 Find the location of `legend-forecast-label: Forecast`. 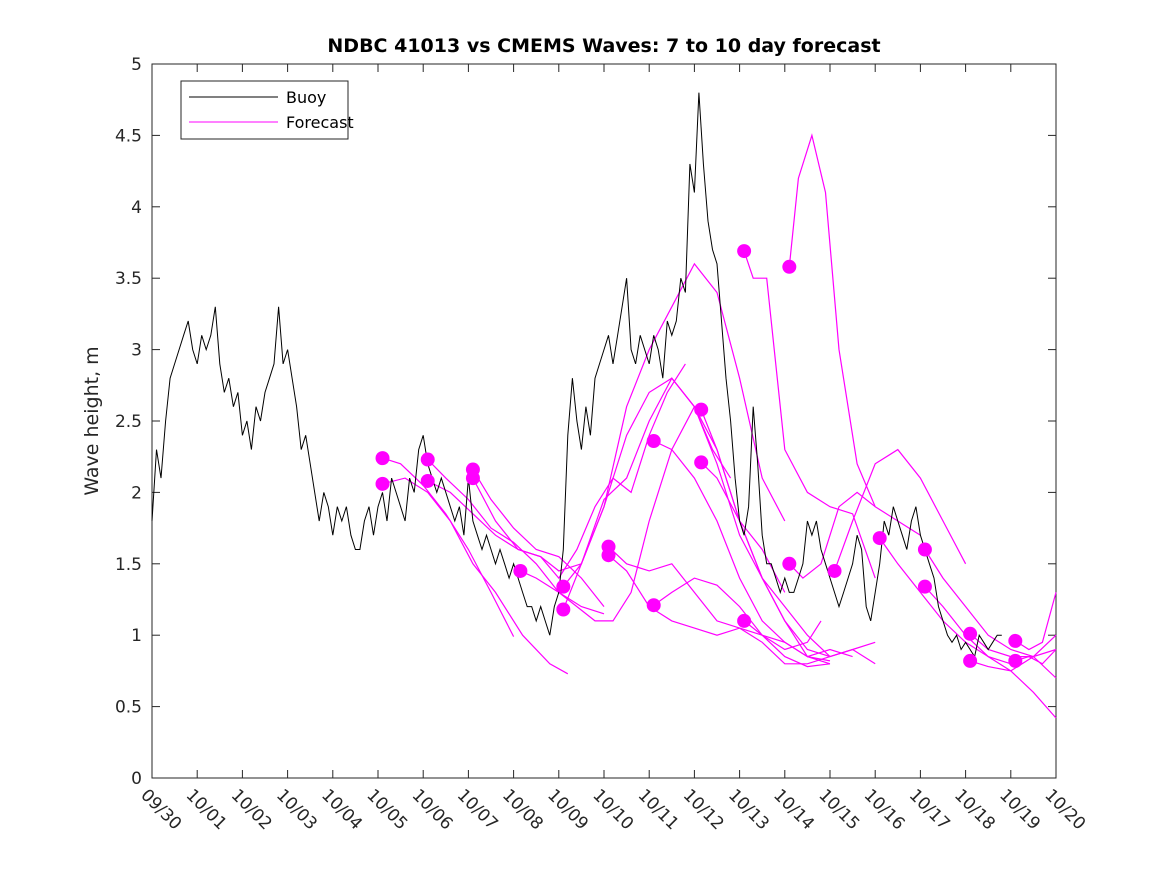

legend-forecast-label: Forecast is located at coordinates (320, 122).